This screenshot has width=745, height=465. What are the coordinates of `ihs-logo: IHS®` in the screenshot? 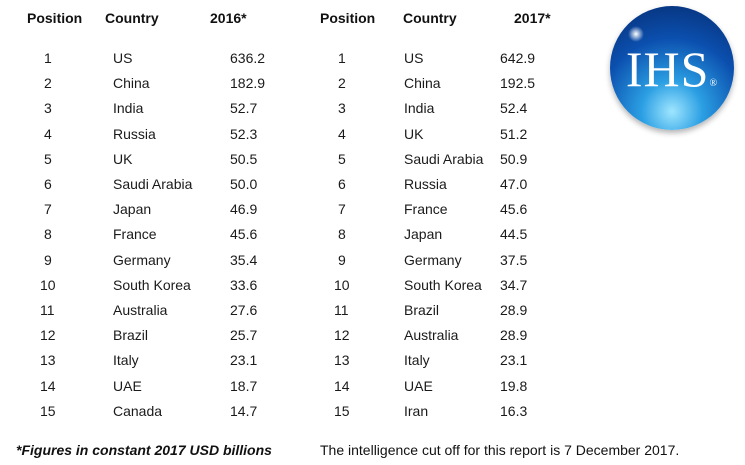 It's located at (672, 68).